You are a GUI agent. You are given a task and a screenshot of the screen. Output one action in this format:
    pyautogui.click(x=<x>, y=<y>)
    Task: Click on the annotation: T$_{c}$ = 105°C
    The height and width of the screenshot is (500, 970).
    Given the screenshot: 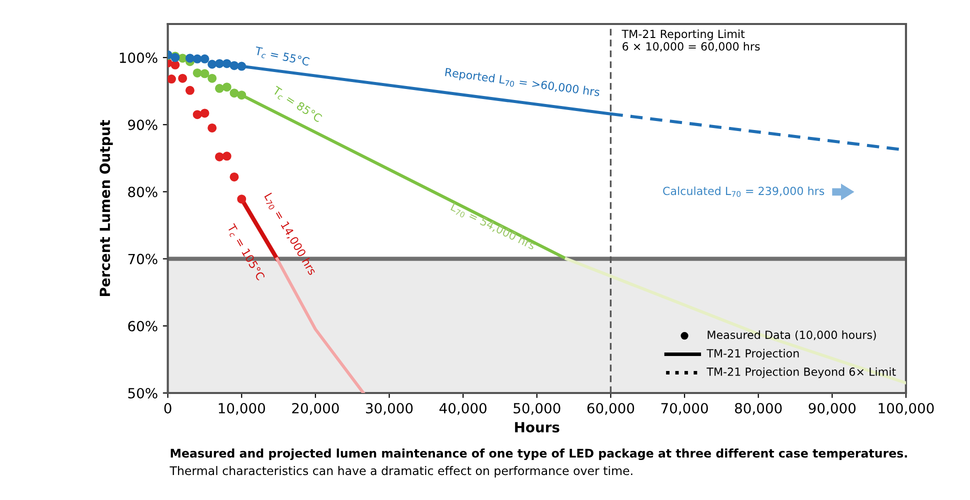 What is the action you would take?
    pyautogui.click(x=245, y=252)
    